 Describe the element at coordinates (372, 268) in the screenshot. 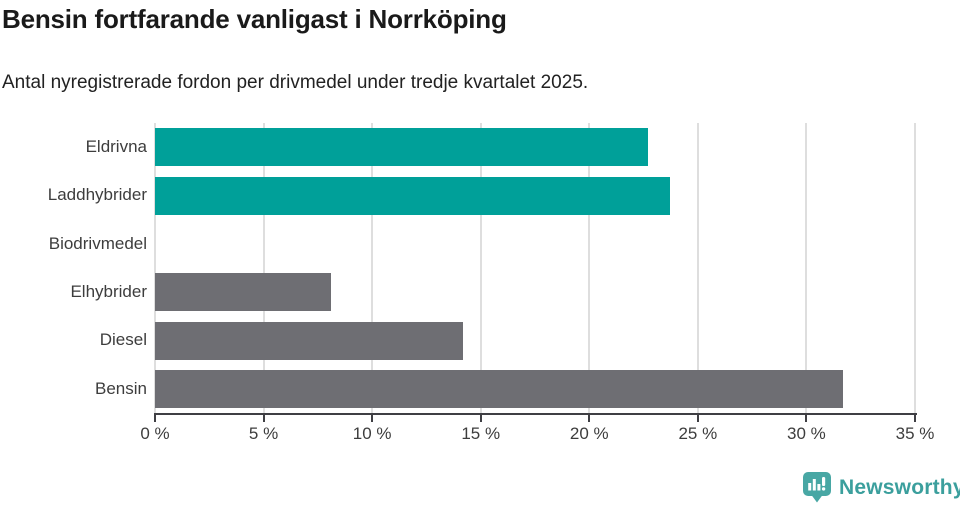

I see `gridline-10-percent` at that location.